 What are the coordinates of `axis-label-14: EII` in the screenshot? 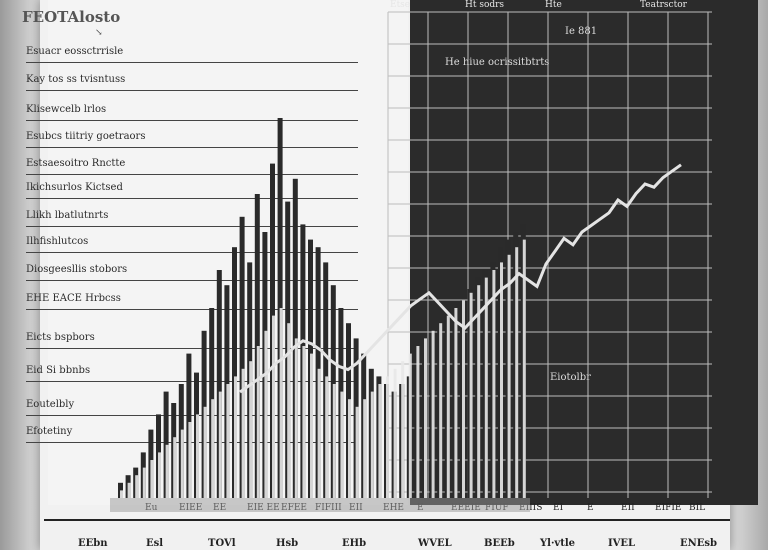 It's located at (628, 508).